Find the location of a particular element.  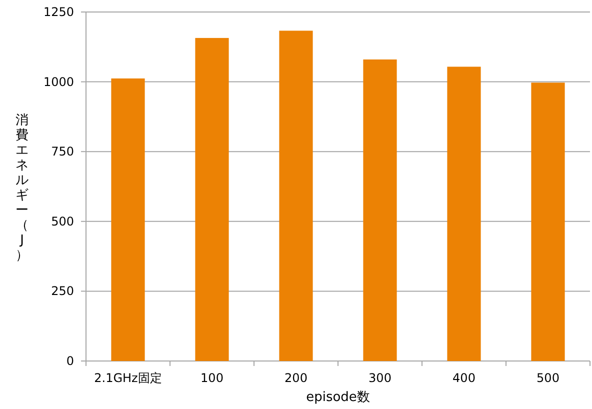

y-tick-label: 0 is located at coordinates (70, 361).